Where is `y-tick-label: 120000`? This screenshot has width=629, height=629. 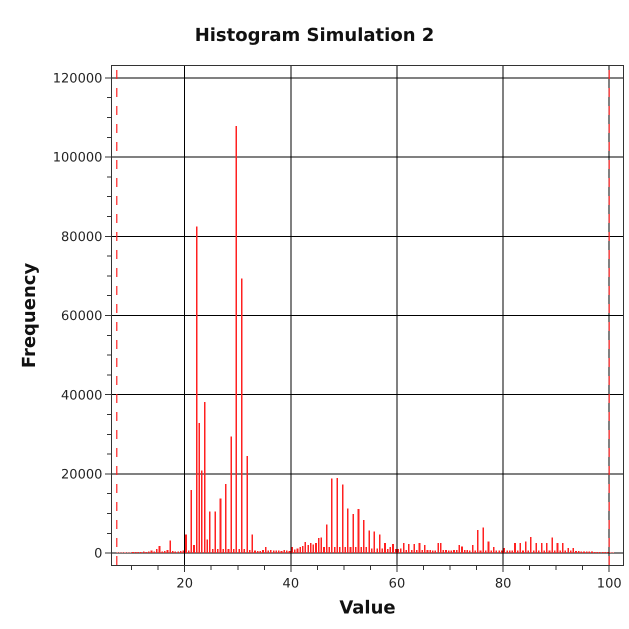 y-tick-label: 120000 is located at coordinates (77, 78).